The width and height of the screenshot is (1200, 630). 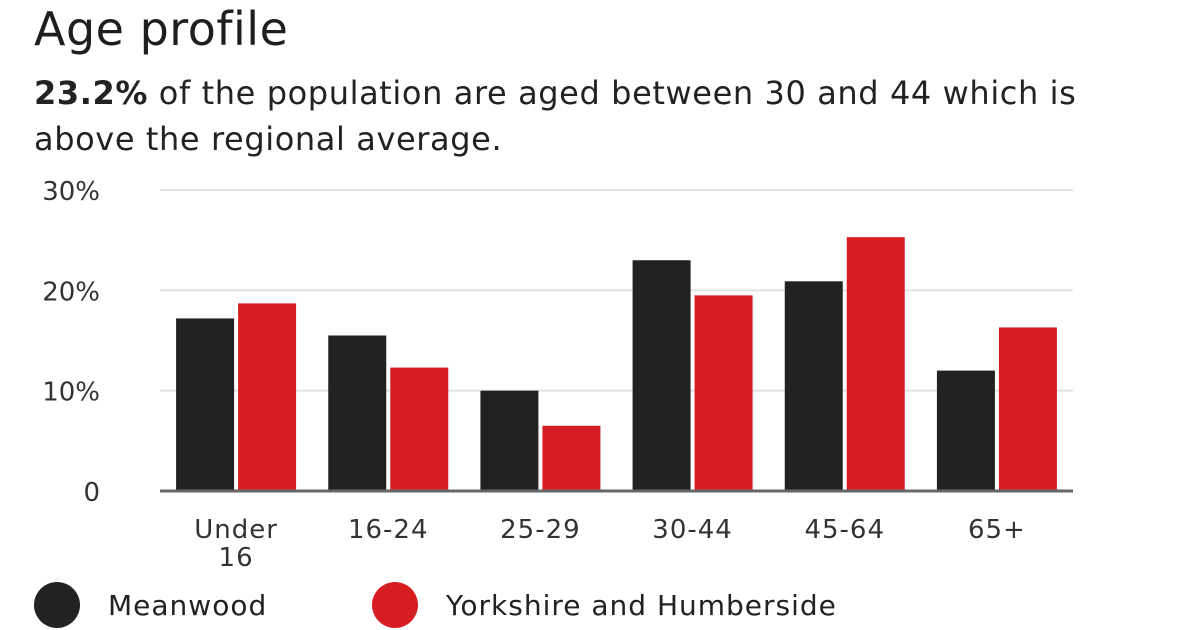 I want to click on x-tick-label: 45-64, so click(x=844, y=530).